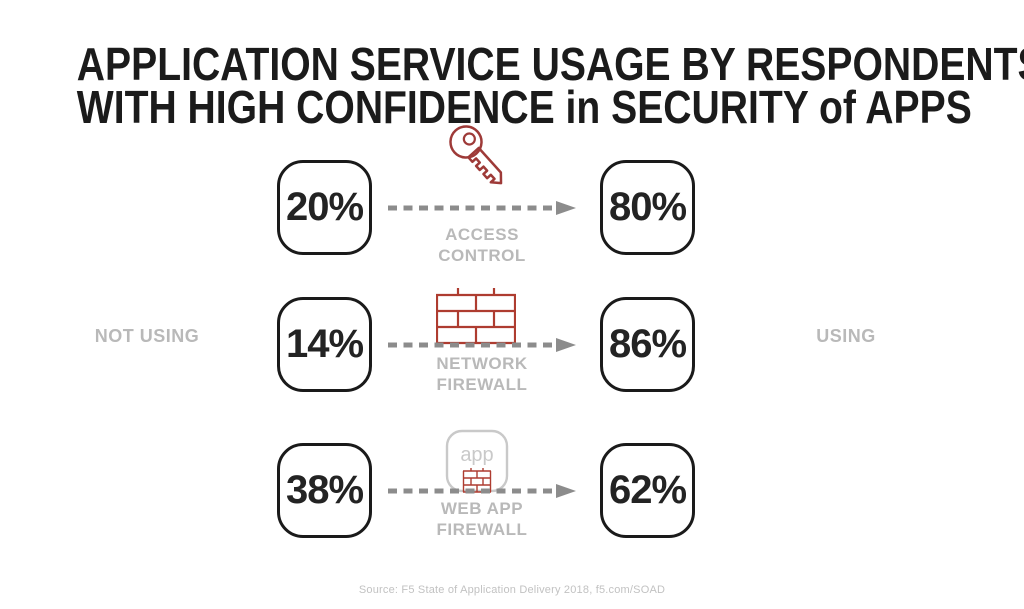  Describe the element at coordinates (550, 63) in the screenshot. I see `page-title-line1: APPLICATION SERVICE USAGE BY RESPONDENTS` at that location.